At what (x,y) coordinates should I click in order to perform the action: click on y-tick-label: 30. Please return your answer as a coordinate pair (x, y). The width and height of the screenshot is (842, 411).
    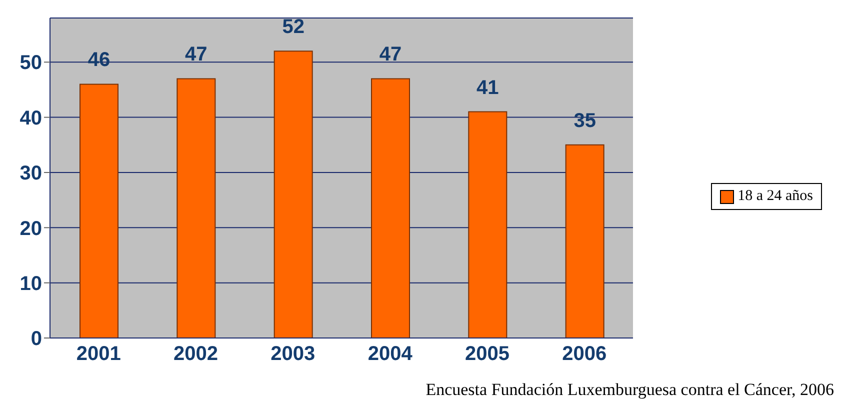
    Looking at the image, I should click on (31, 173).